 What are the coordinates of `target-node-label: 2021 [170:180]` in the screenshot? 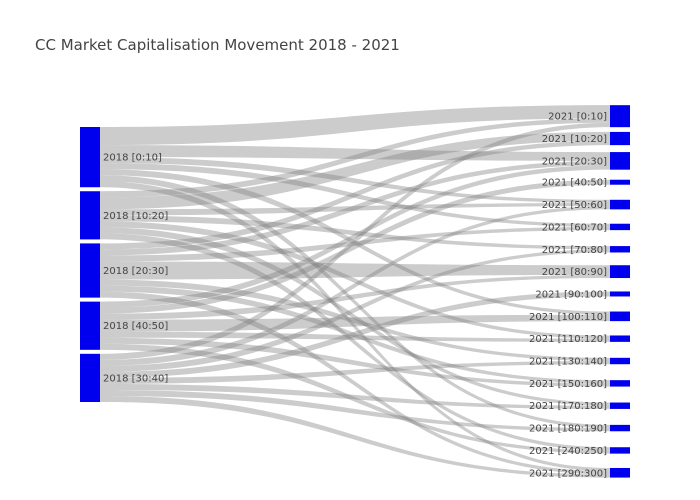 It's located at (568, 406).